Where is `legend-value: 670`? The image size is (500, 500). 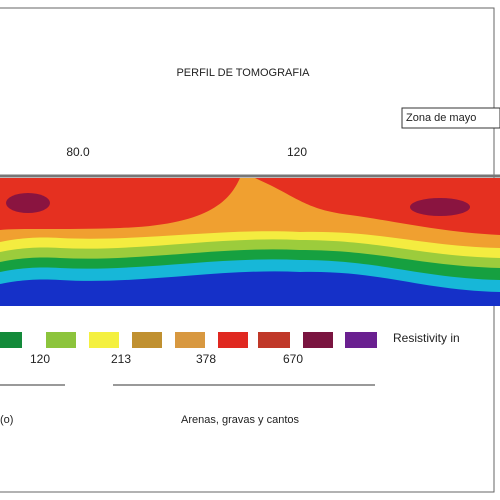
legend-value: 670 is located at coordinates (293, 359).